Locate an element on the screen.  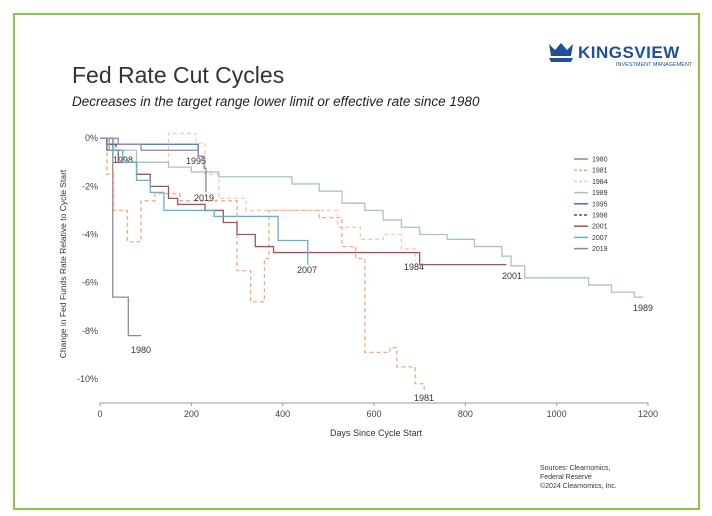
series-end-label: 2001 is located at coordinates (512, 276).